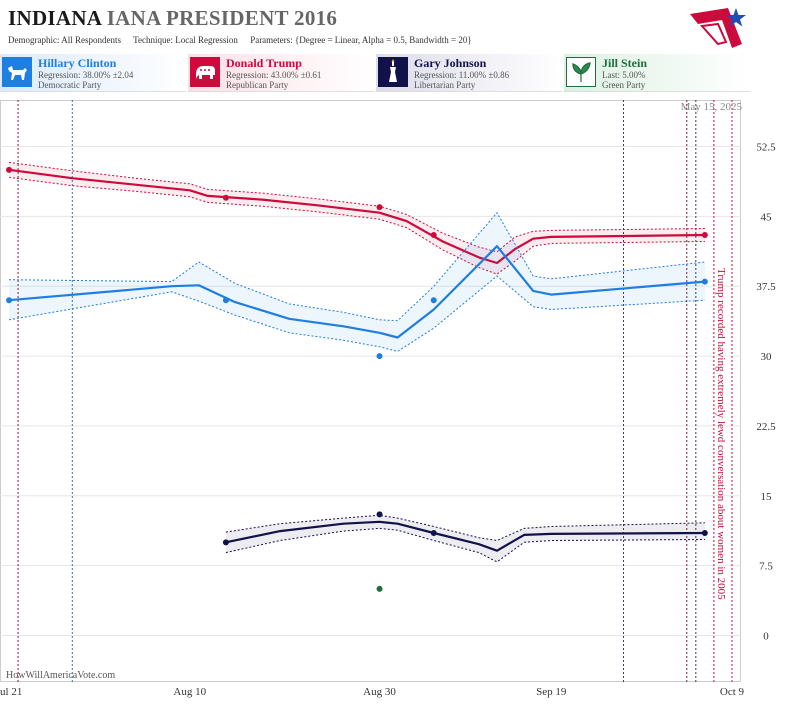  What do you see at coordinates (462, 75) in the screenshot?
I see `candidate-regression: Regression: 11.00% ±0.86` at bounding box center [462, 75].